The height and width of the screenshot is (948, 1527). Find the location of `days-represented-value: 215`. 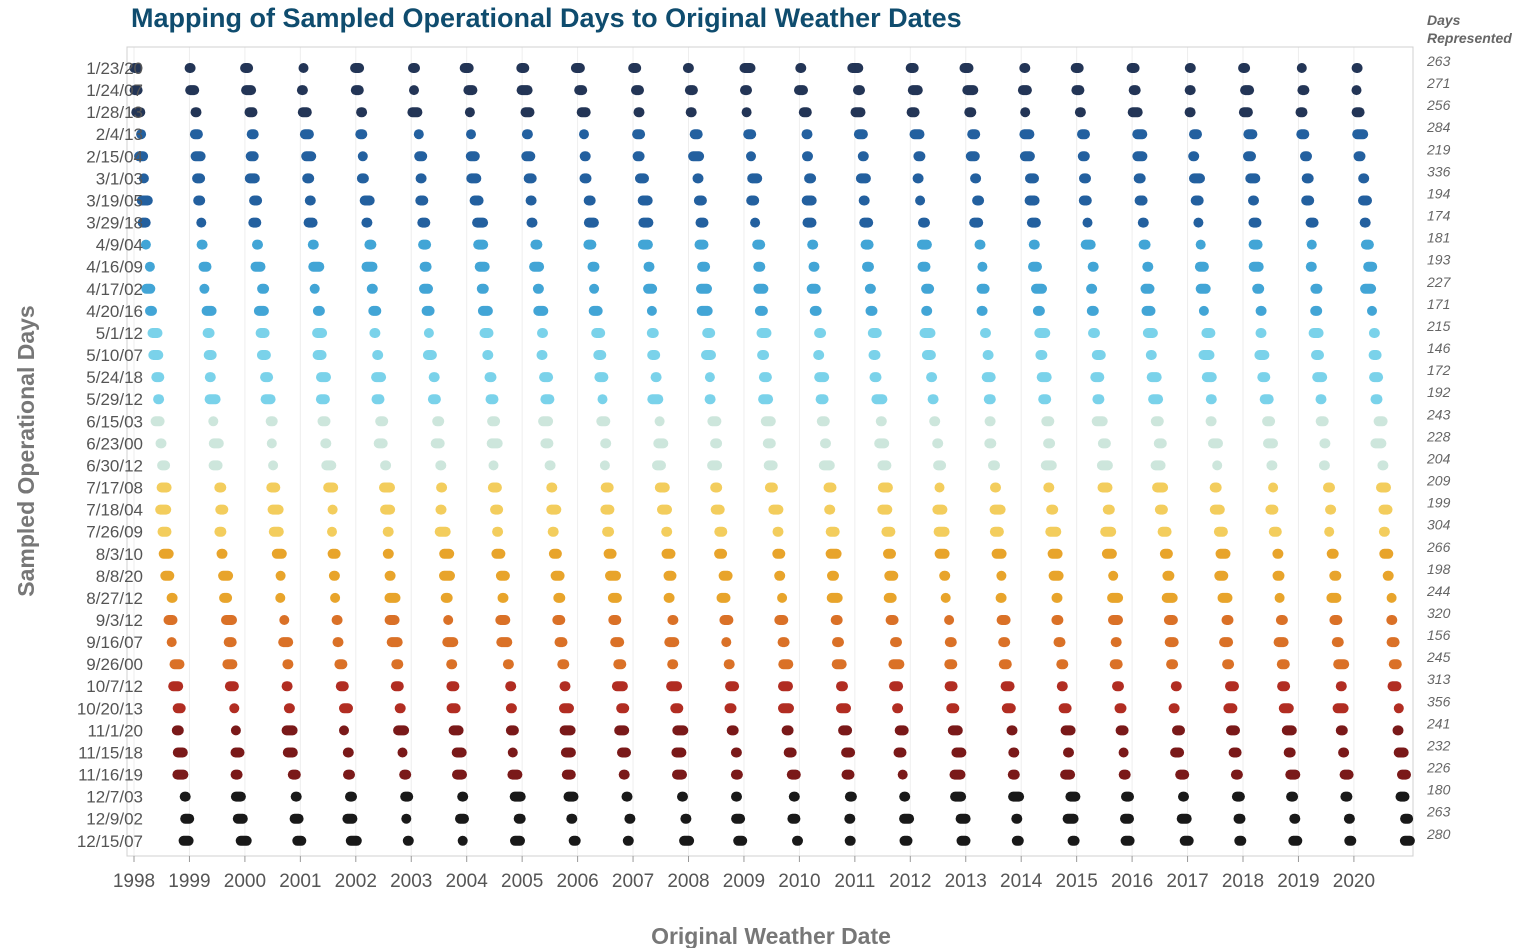

days-represented-value: 215 is located at coordinates (1438, 326).